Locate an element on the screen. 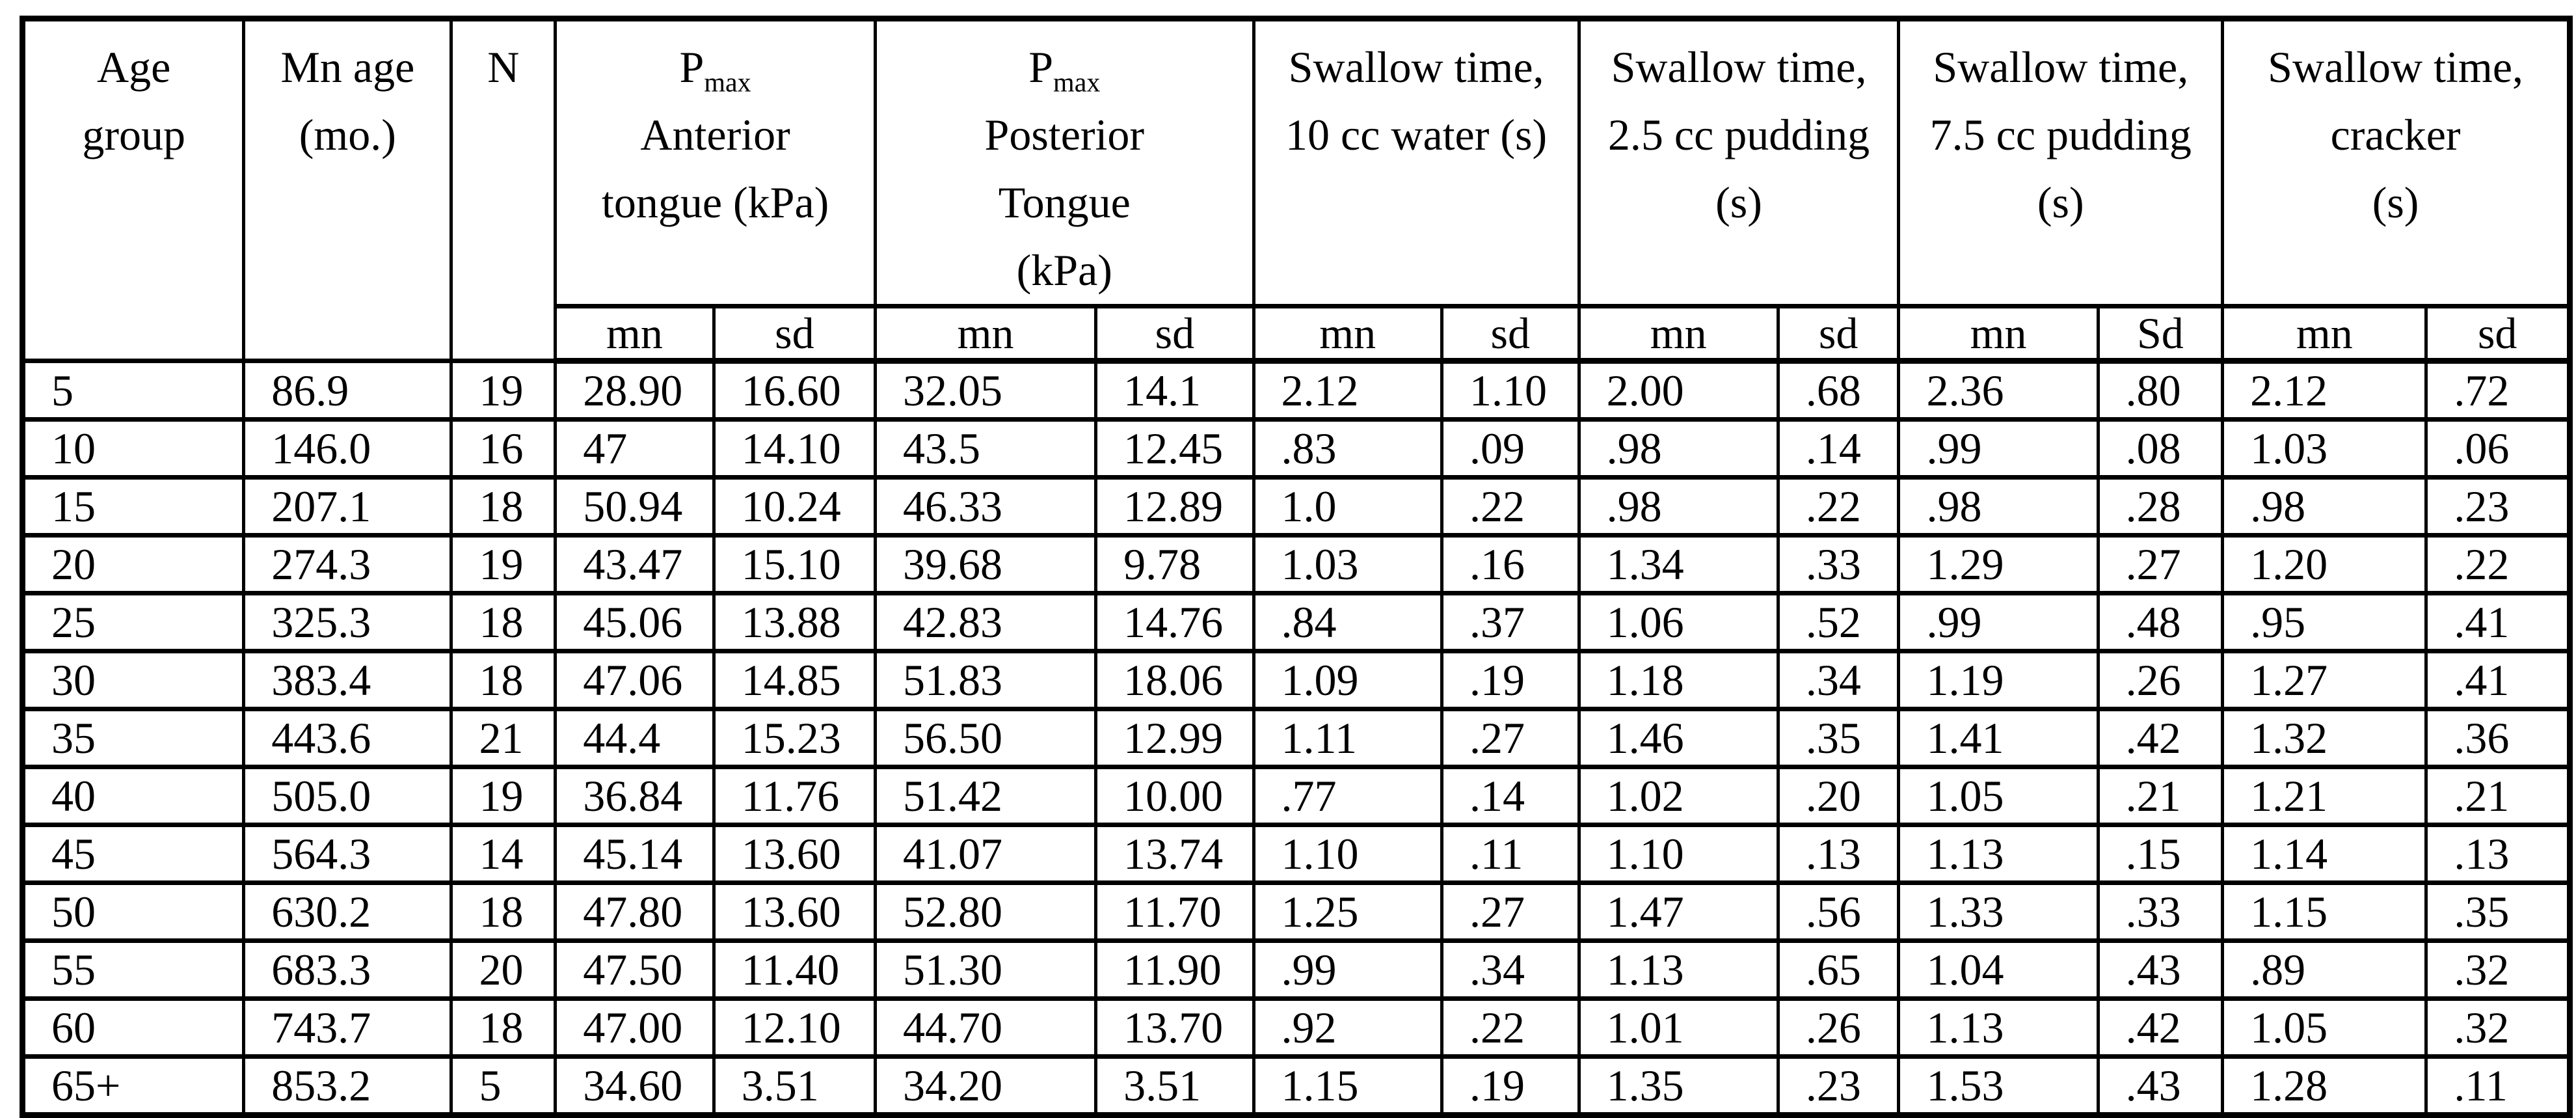 Image resolution: width=2576 pixels, height=1118 pixels. header-age-group: Age group is located at coordinates (133, 189).